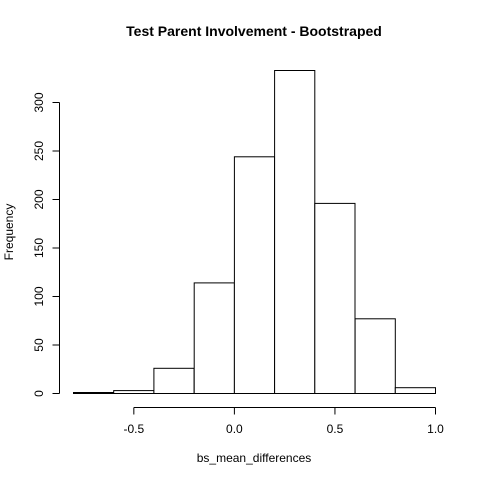 The height and width of the screenshot is (480, 480). Describe the element at coordinates (39, 393) in the screenshot. I see `y-tick-label: 0` at that location.